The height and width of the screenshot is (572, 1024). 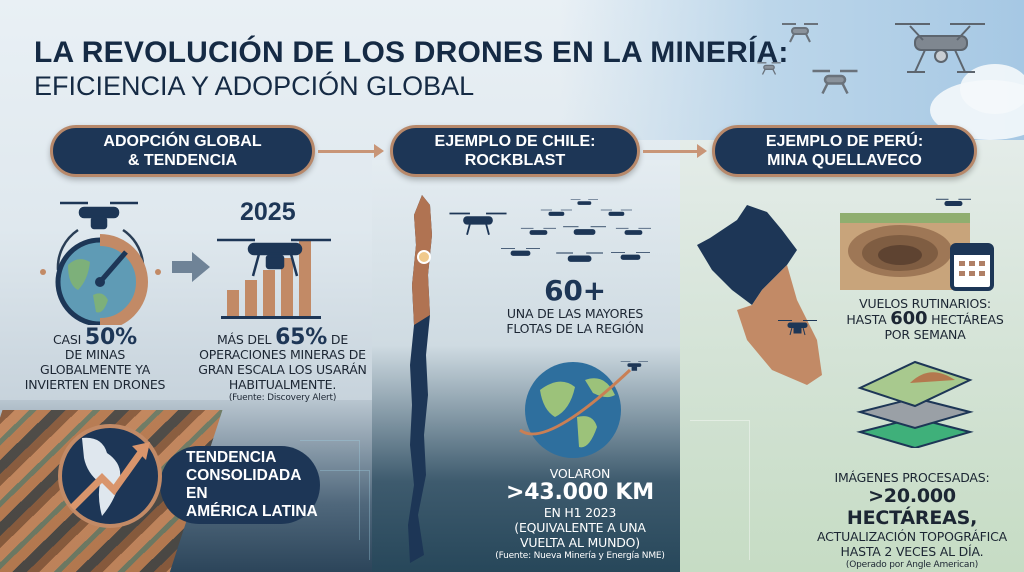 I want to click on header-line: ADOPCIÓN GLOBAL, so click(x=182, y=141).